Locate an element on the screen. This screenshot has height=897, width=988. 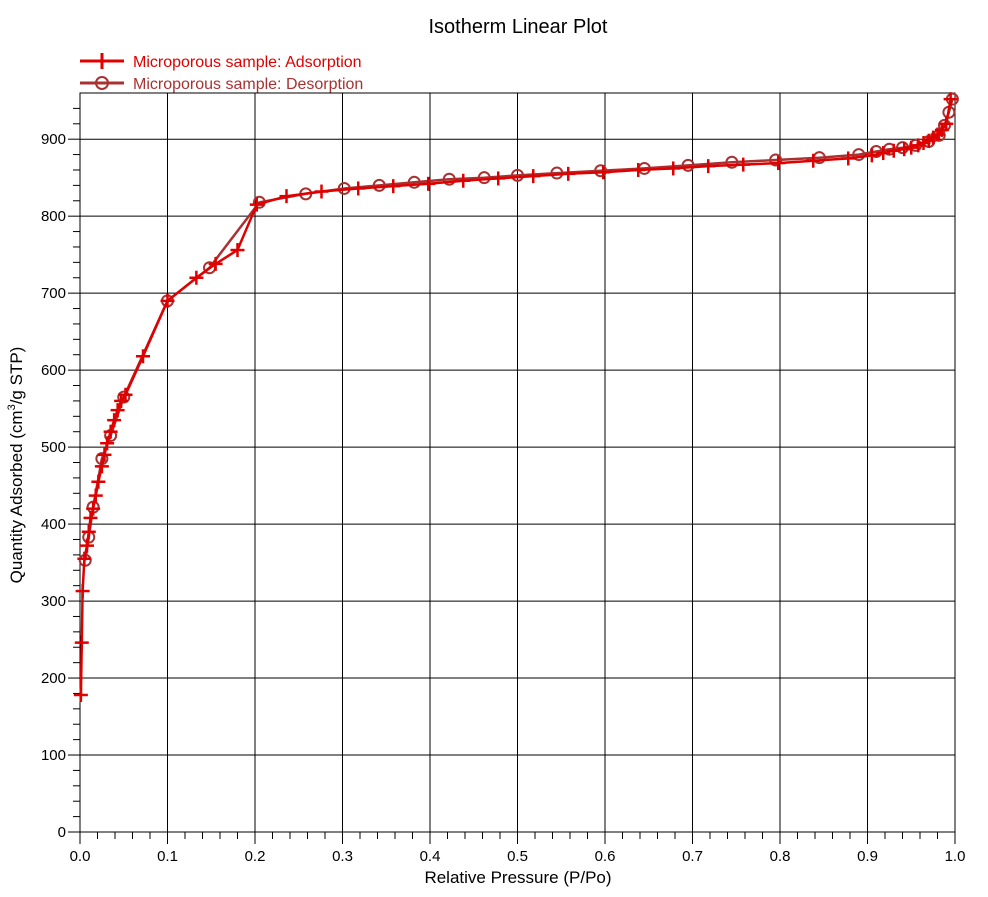
y-axis-label: Quantity Adsorbed (cm3/g STP) is located at coordinates (16, 465).